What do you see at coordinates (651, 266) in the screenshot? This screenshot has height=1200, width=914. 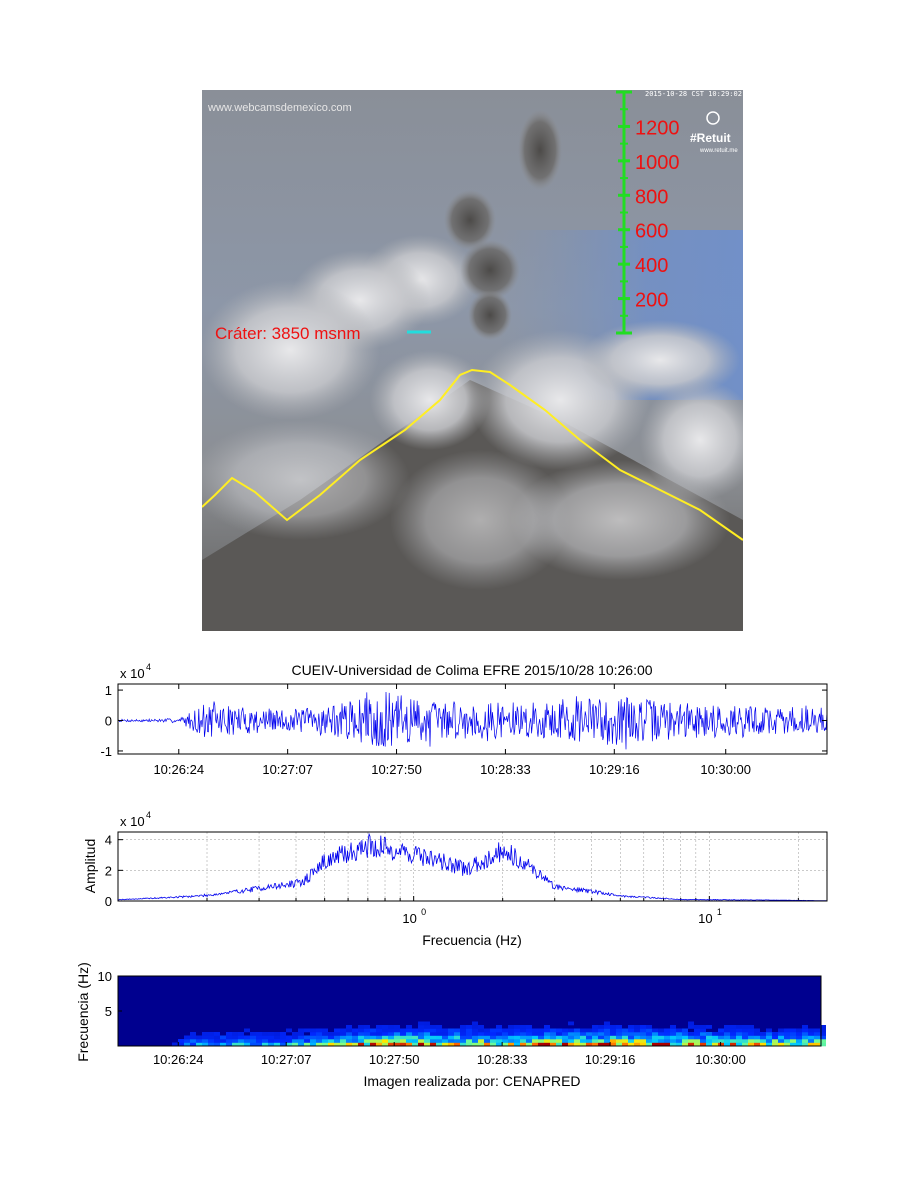 I see `scale-tick-label: 400` at bounding box center [651, 266].